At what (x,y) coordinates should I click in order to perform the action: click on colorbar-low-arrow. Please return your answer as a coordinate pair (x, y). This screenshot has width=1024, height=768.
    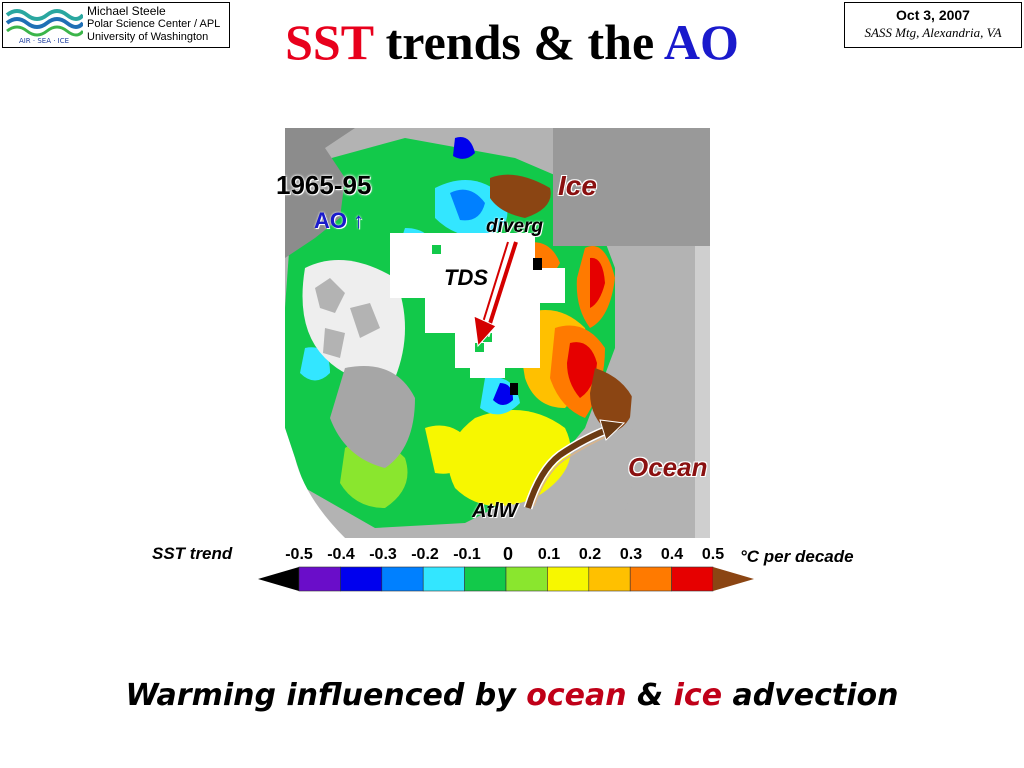
    Looking at the image, I should click on (278, 579).